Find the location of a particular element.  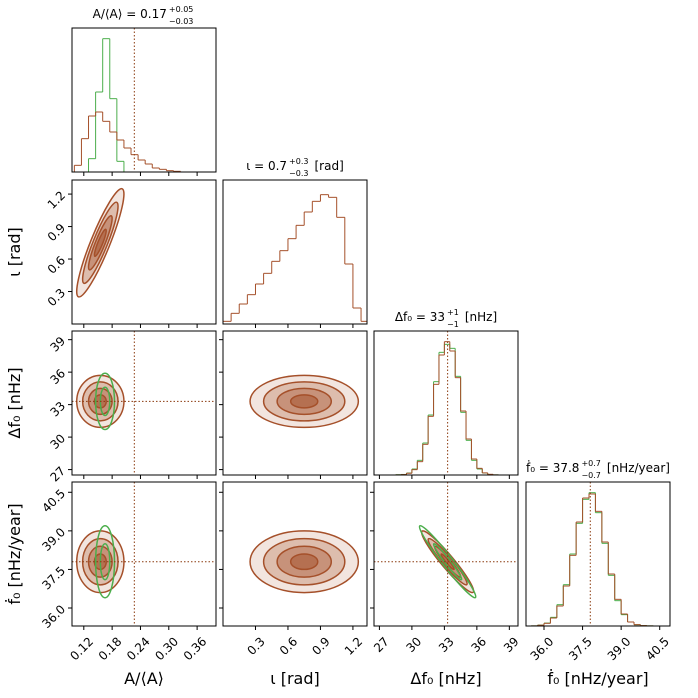

title-minus: −0.3 is located at coordinates (298, 173).